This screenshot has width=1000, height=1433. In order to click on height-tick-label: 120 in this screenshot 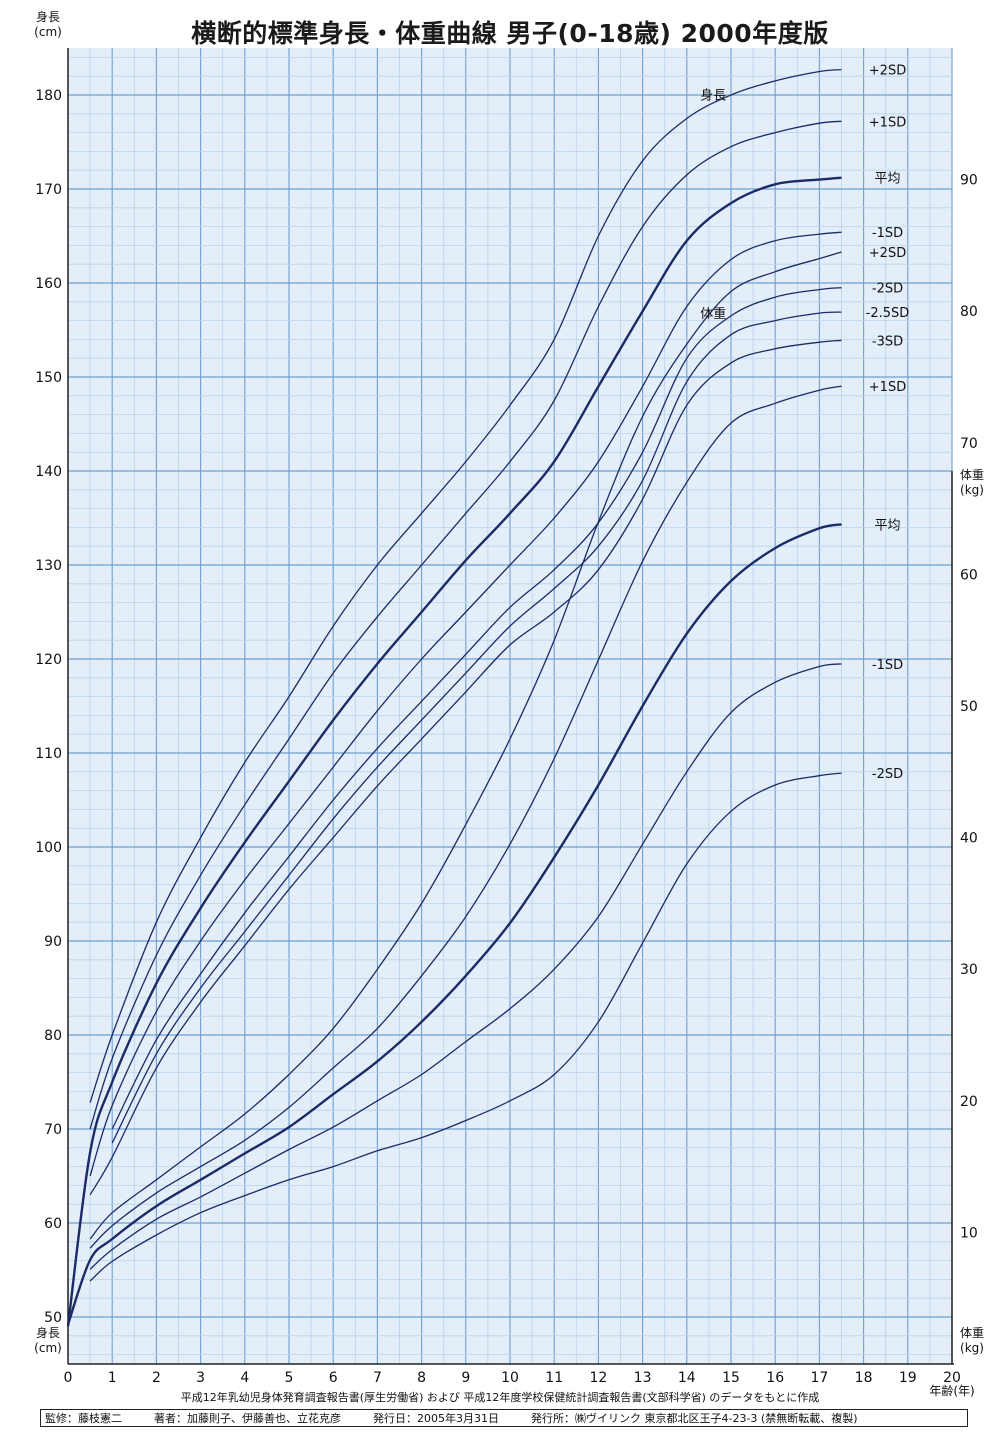, I will do `click(48, 660)`.